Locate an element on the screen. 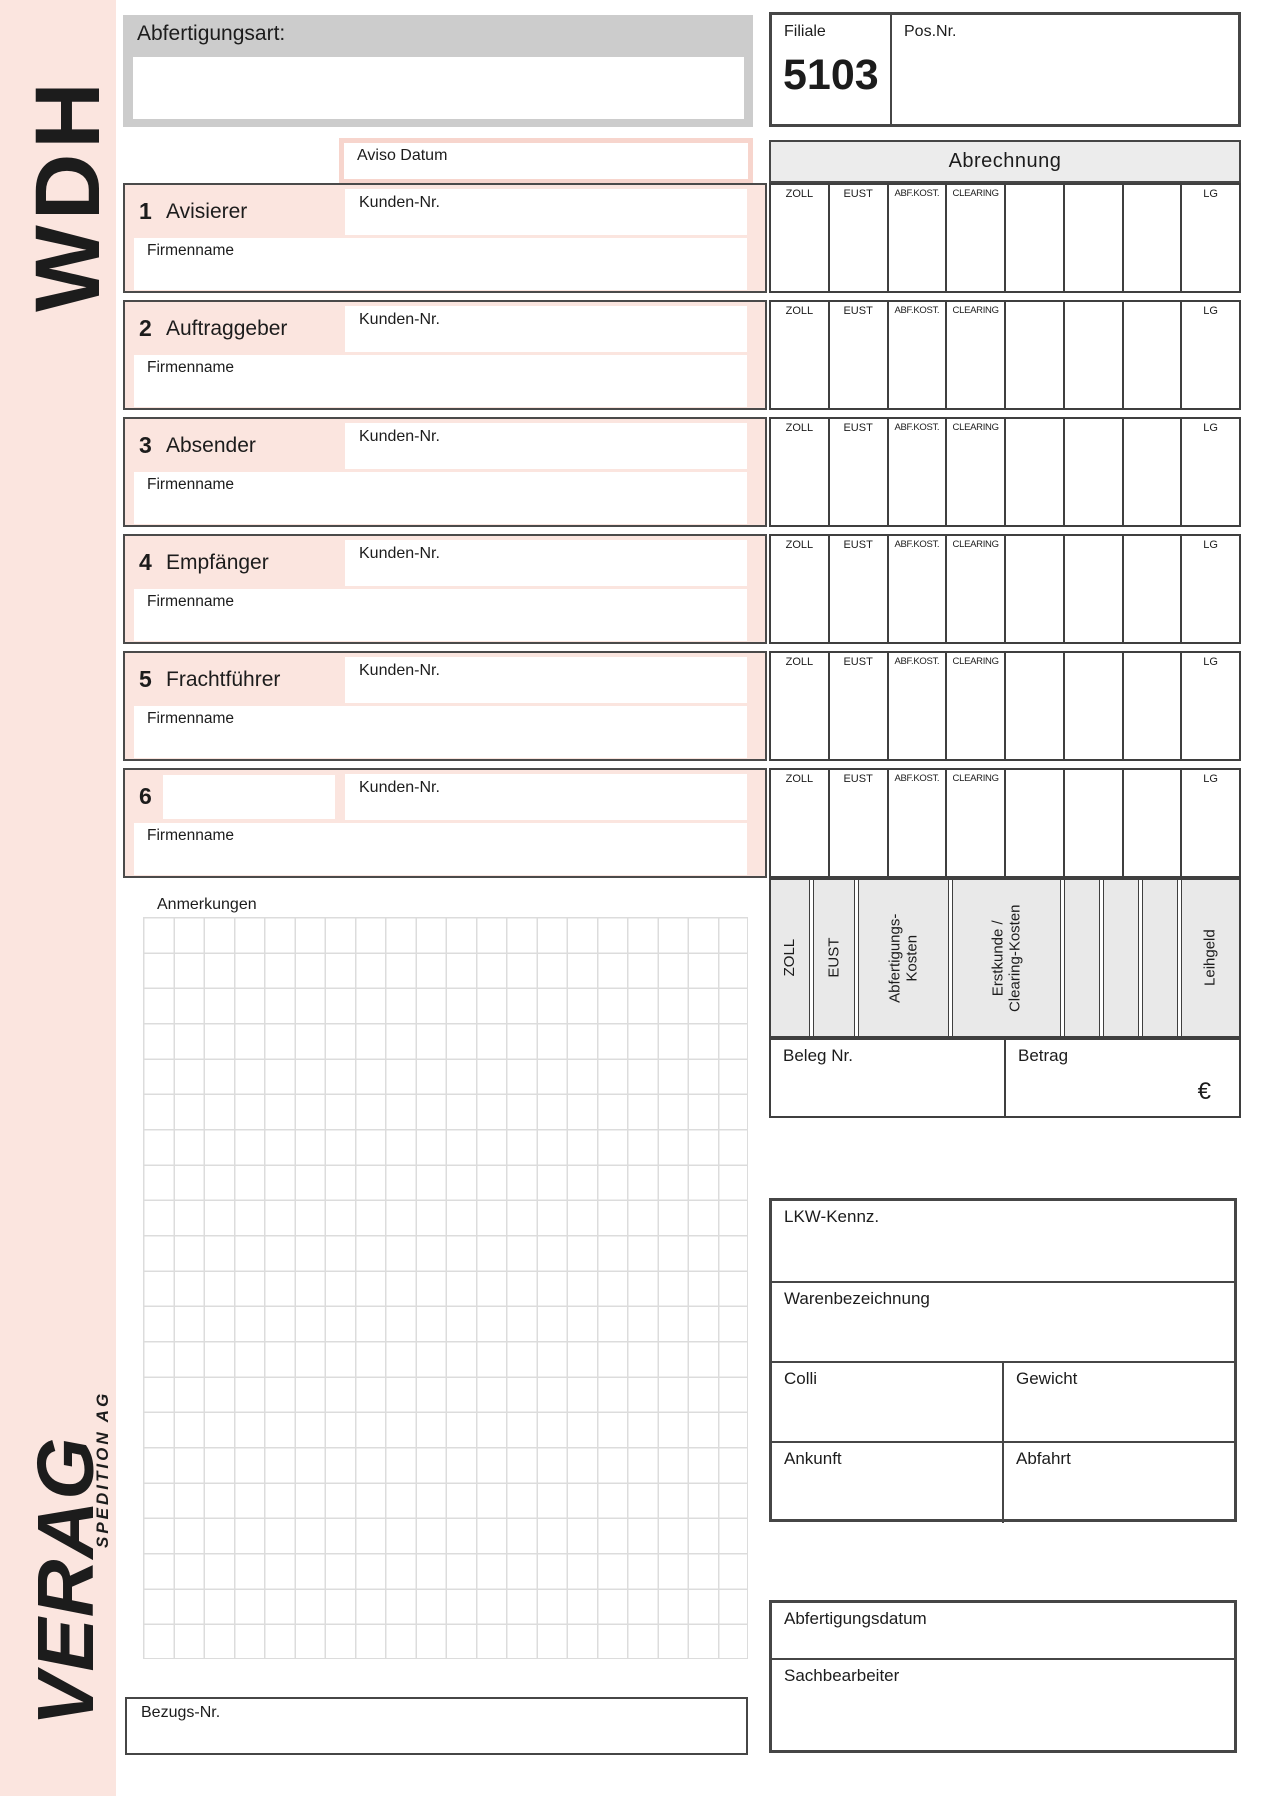  abrechnung-cell-zoll-row1: ZOLL is located at coordinates (799, 238).